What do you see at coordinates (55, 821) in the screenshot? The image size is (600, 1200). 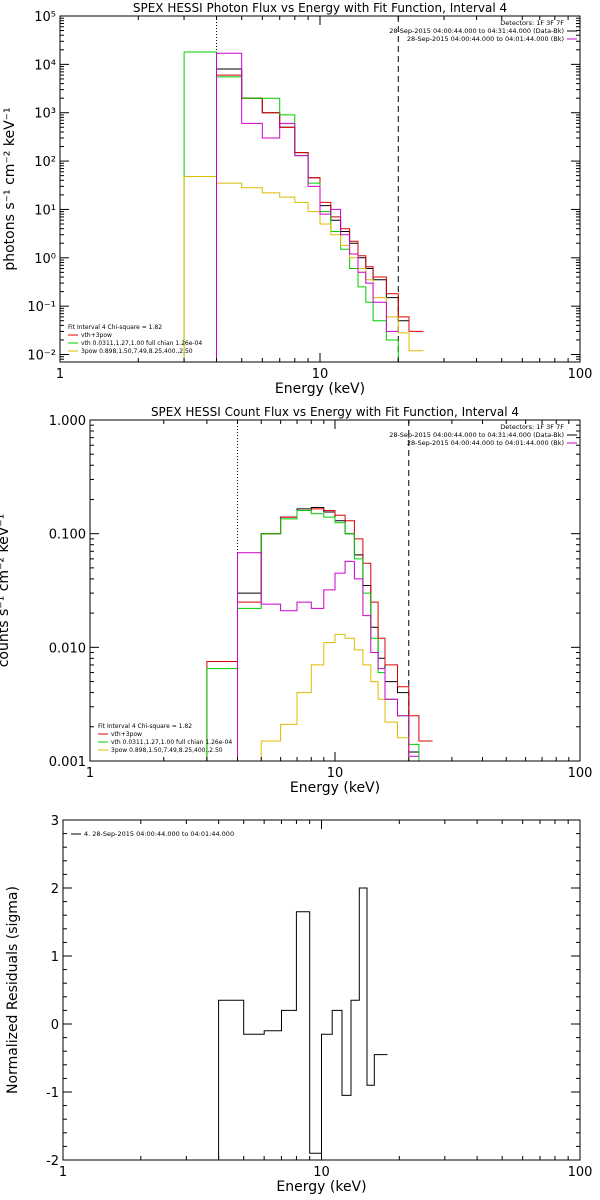 I see `y-tick-label: 3` at bounding box center [55, 821].